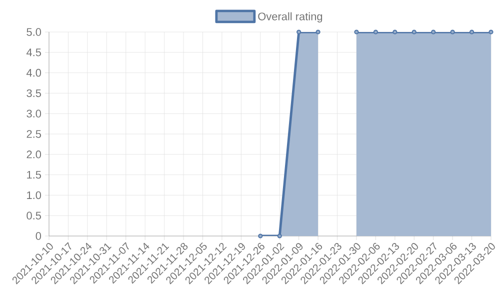 Image resolution: width=500 pixels, height=300 pixels. Describe the element at coordinates (34, 72) in the screenshot. I see `y-tick-label: 4.0` at that location.